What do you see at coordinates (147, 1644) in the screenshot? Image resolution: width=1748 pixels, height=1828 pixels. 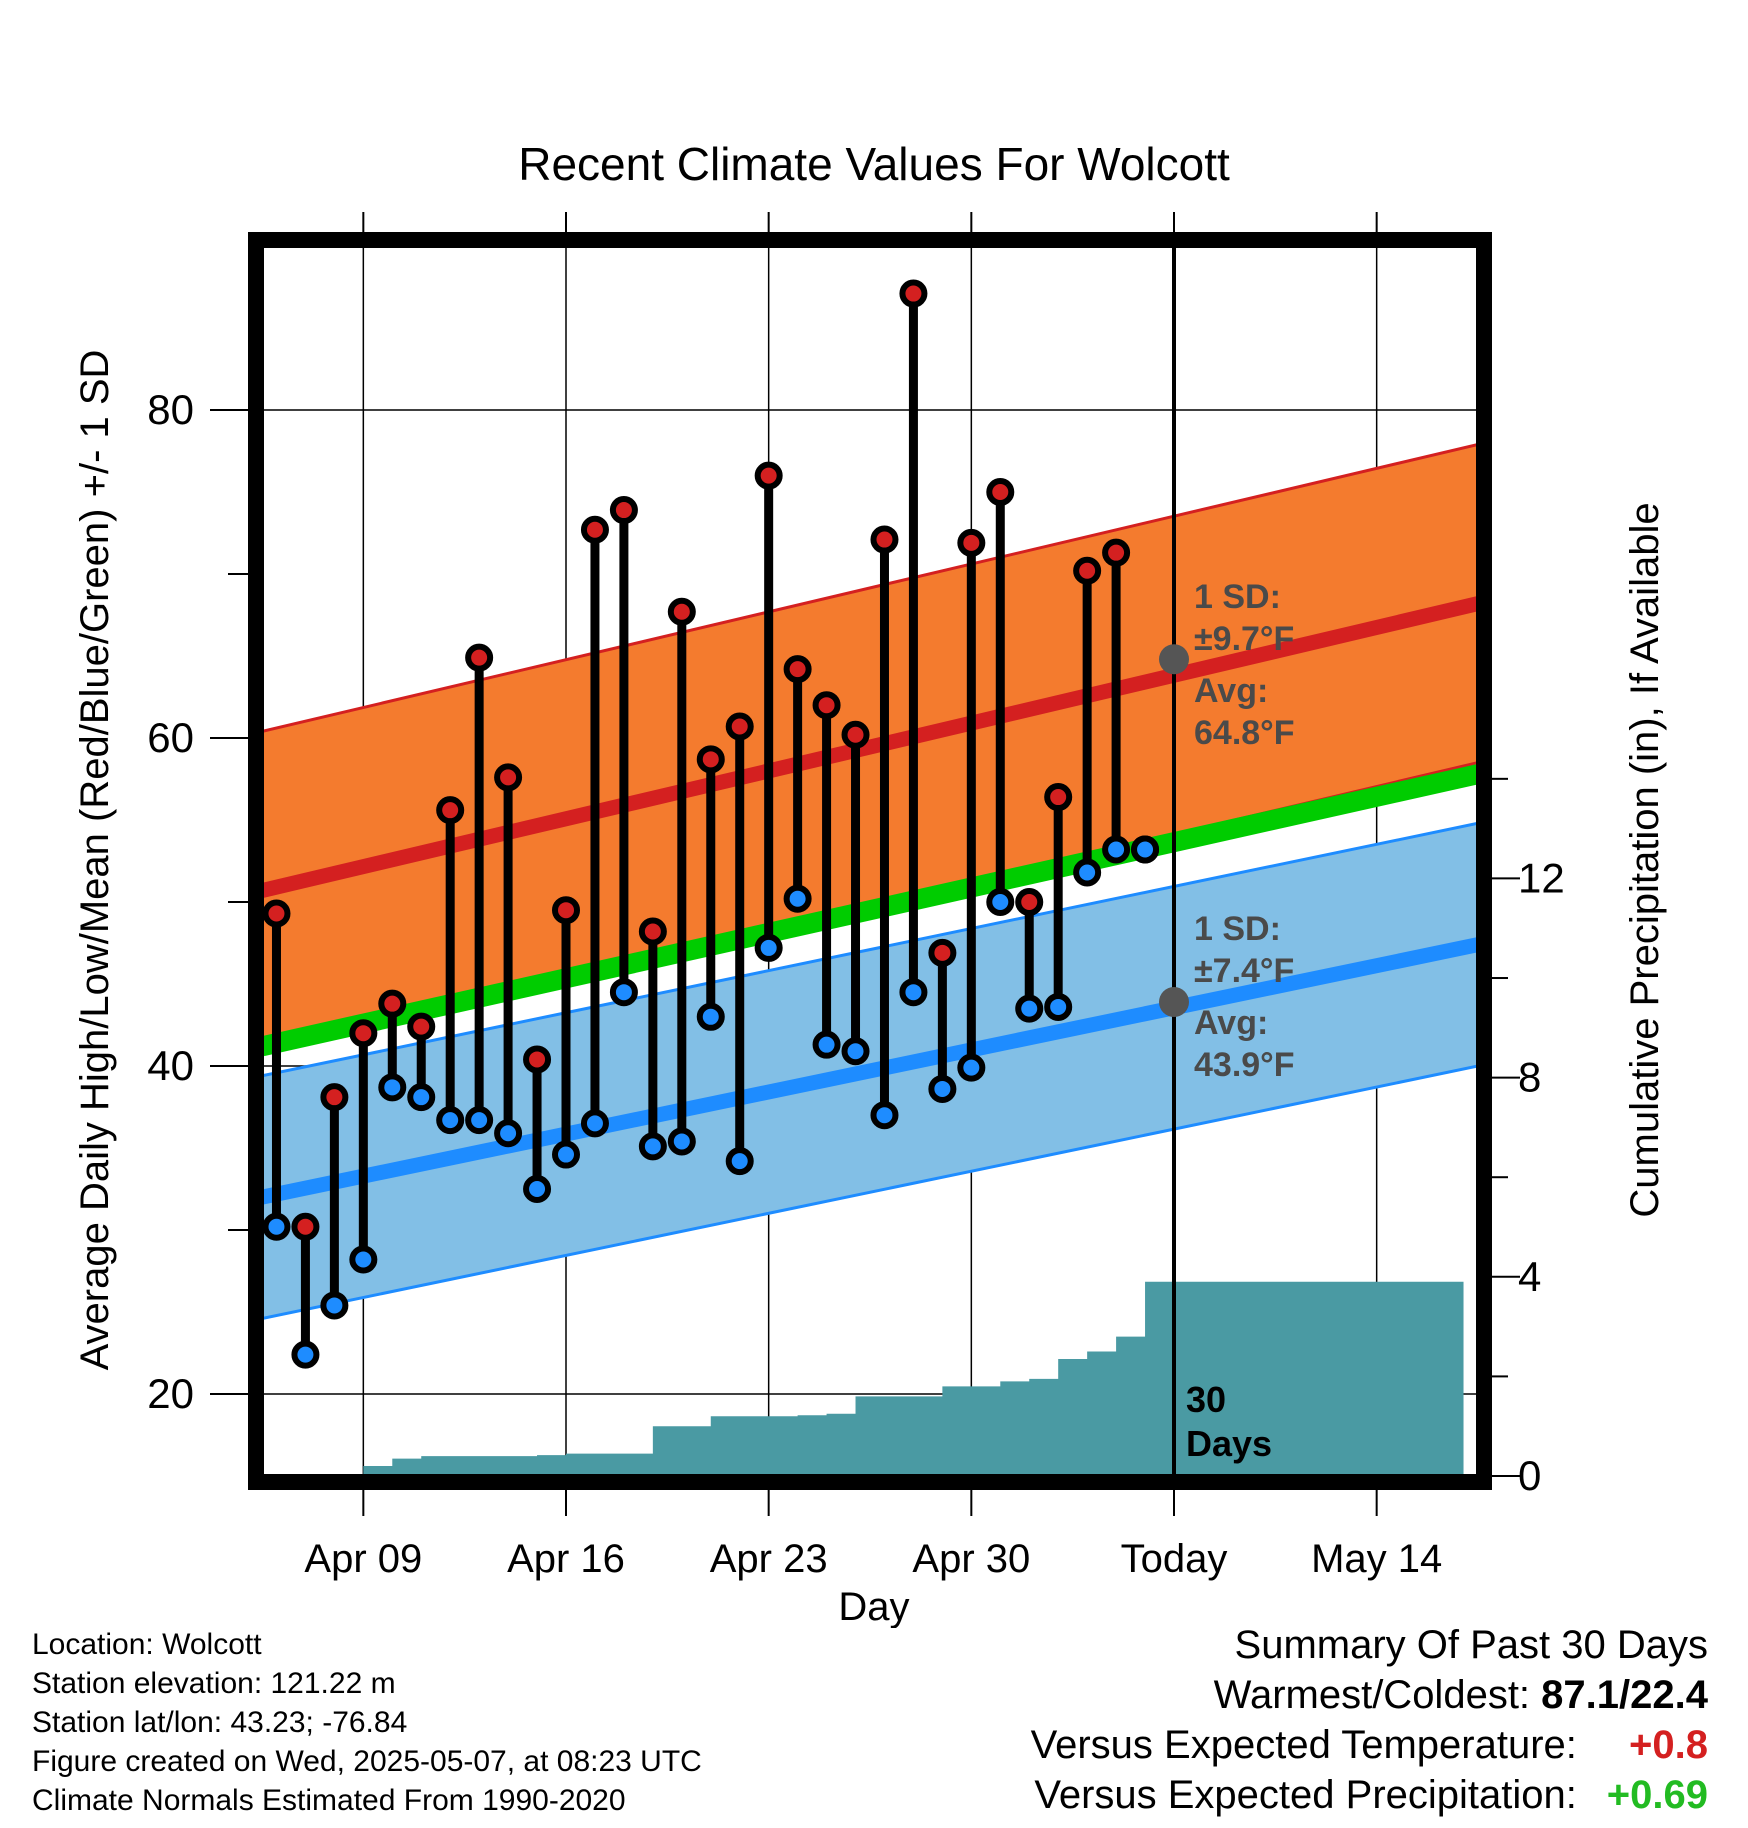 I see `station-location: Location: Wolcott` at bounding box center [147, 1644].